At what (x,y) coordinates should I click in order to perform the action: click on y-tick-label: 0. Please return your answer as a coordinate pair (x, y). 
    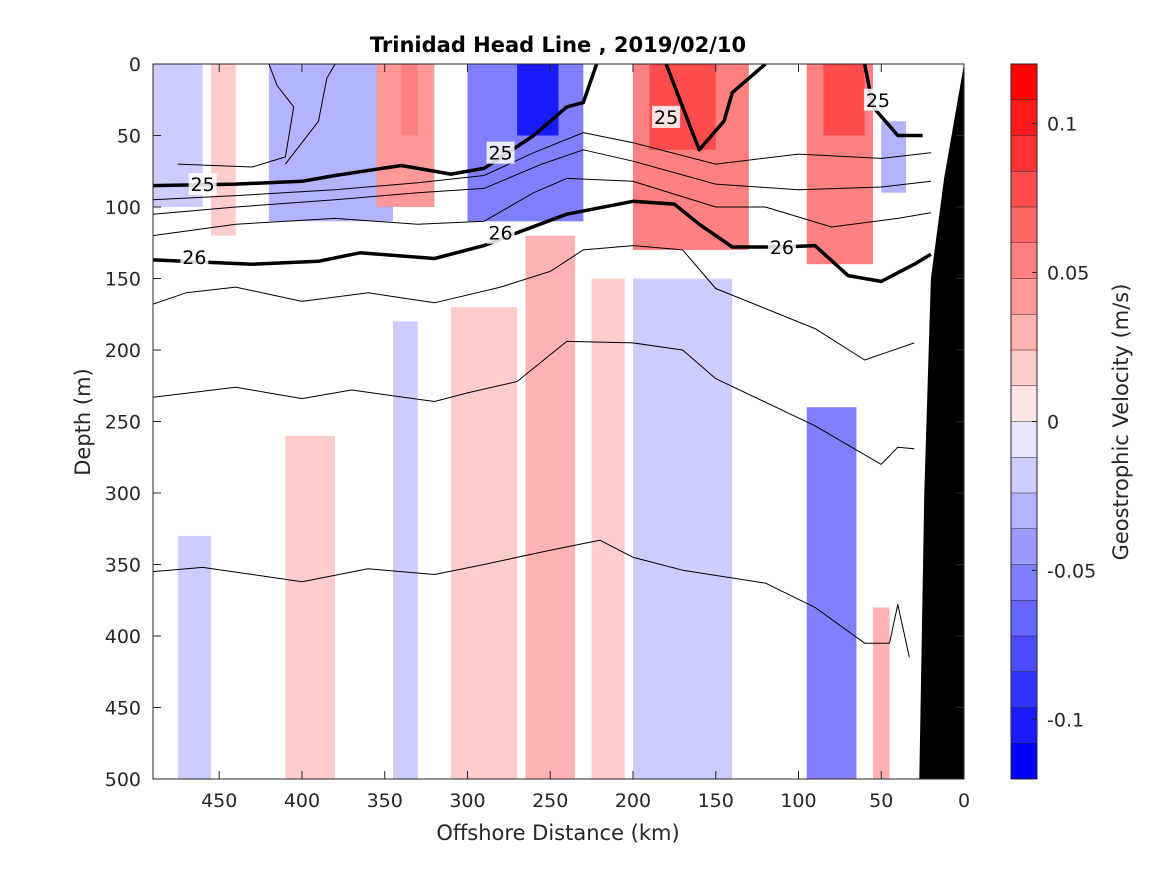
    Looking at the image, I should click on (135, 65).